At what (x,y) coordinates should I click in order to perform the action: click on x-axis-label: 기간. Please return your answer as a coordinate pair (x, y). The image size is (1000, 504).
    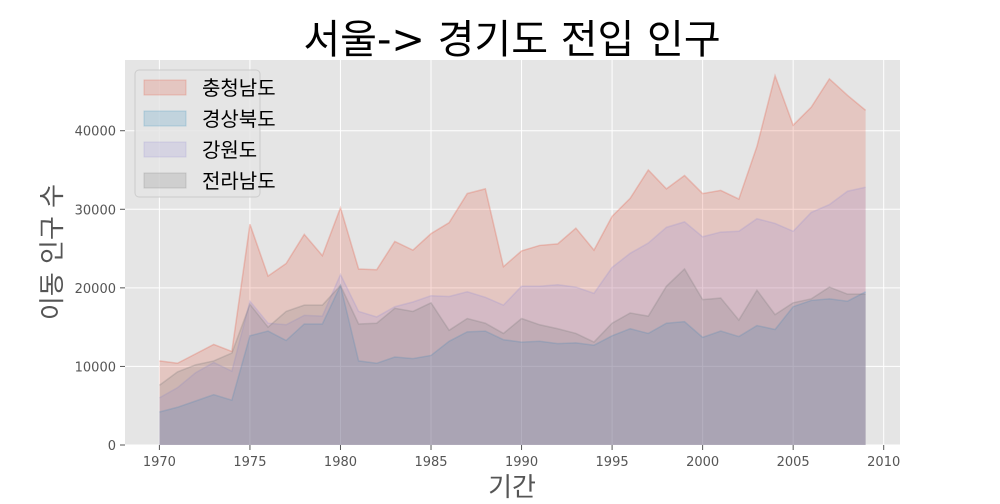
    Looking at the image, I should click on (512, 486).